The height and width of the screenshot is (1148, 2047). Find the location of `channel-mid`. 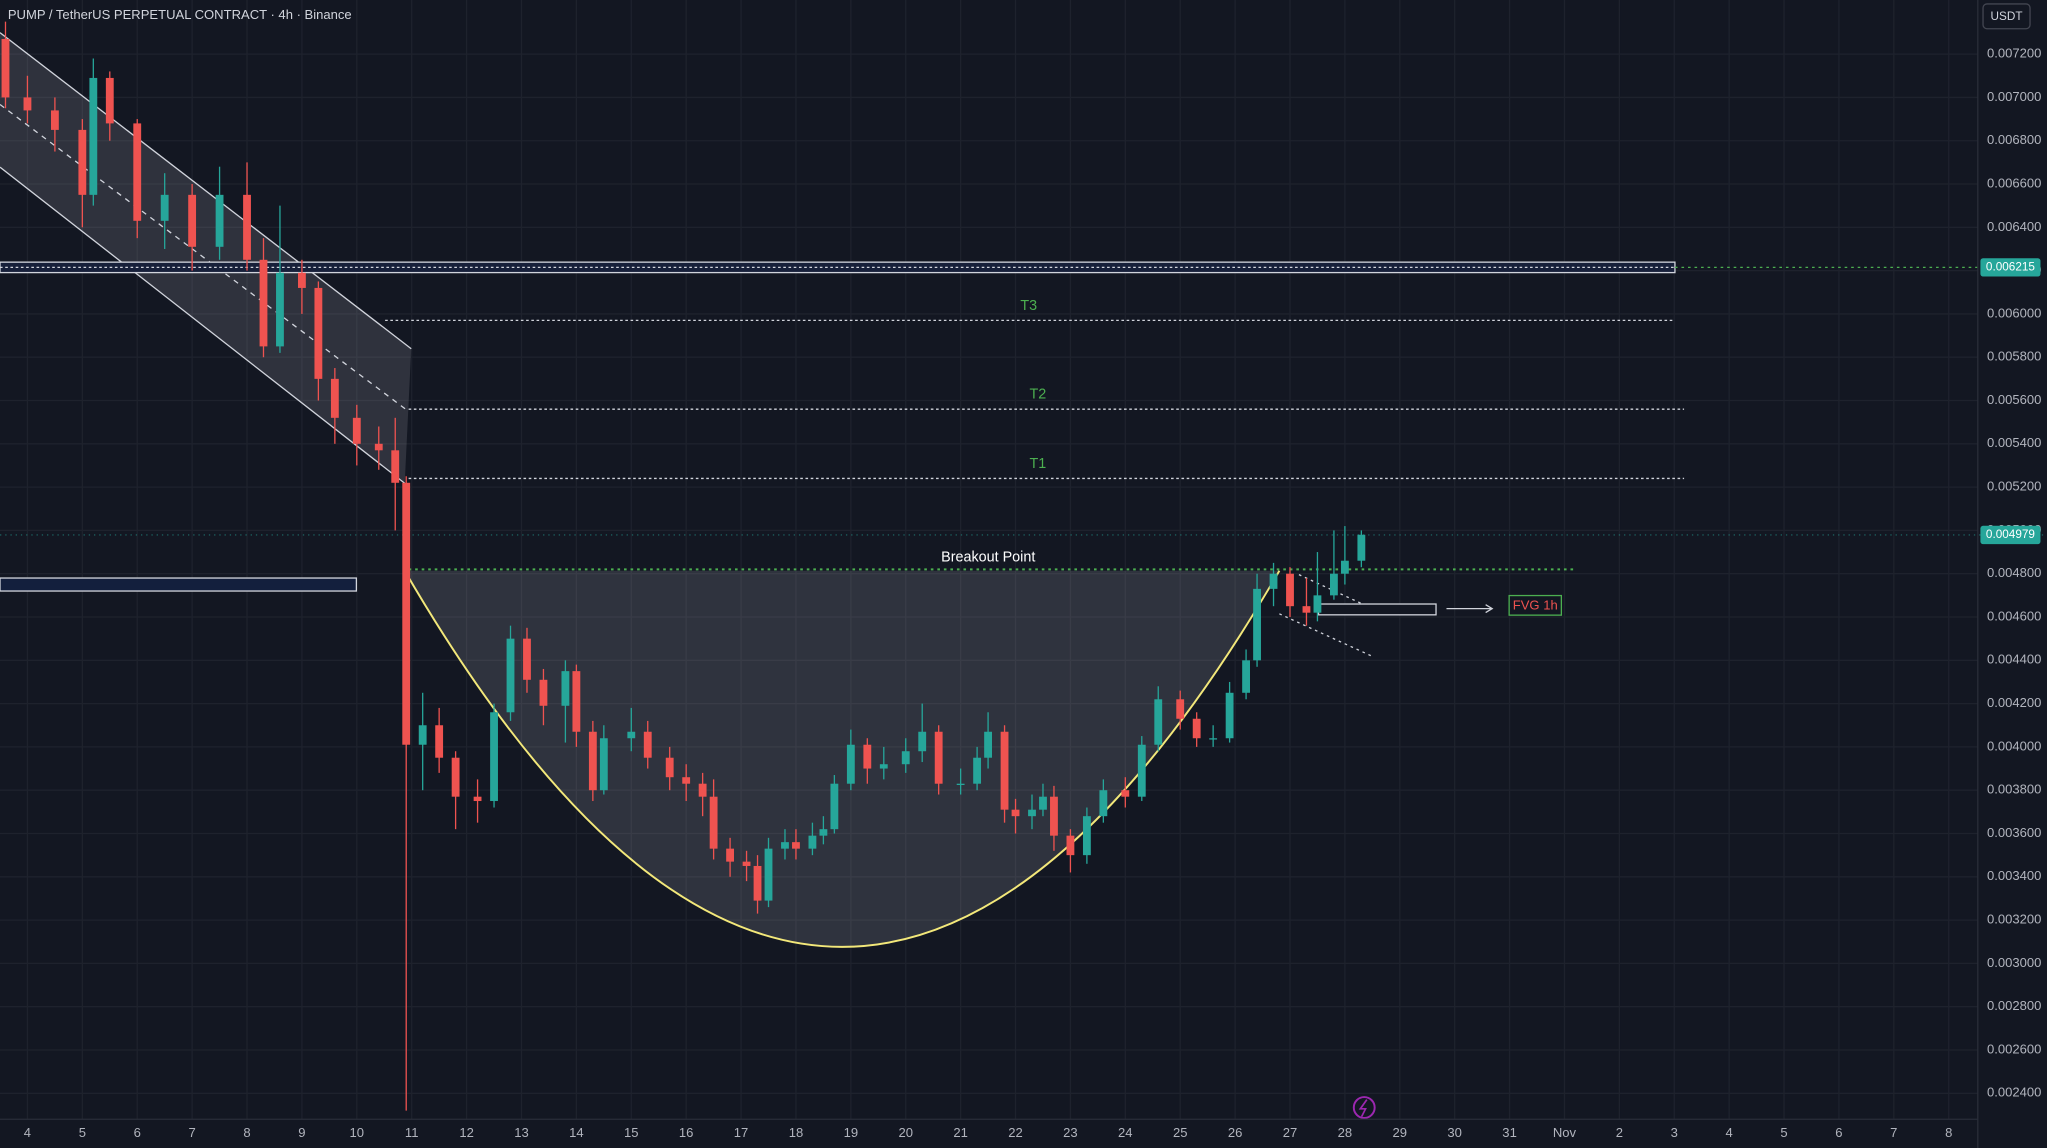

channel-mid is located at coordinates (205, 257).